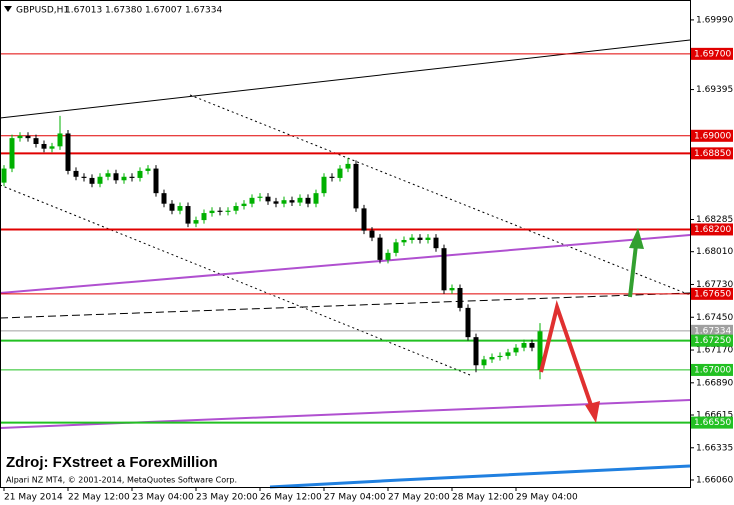 The width and height of the screenshot is (734, 505). Describe the element at coordinates (714, 480) in the screenshot. I see `y-tick-label: 1.66060` at that location.